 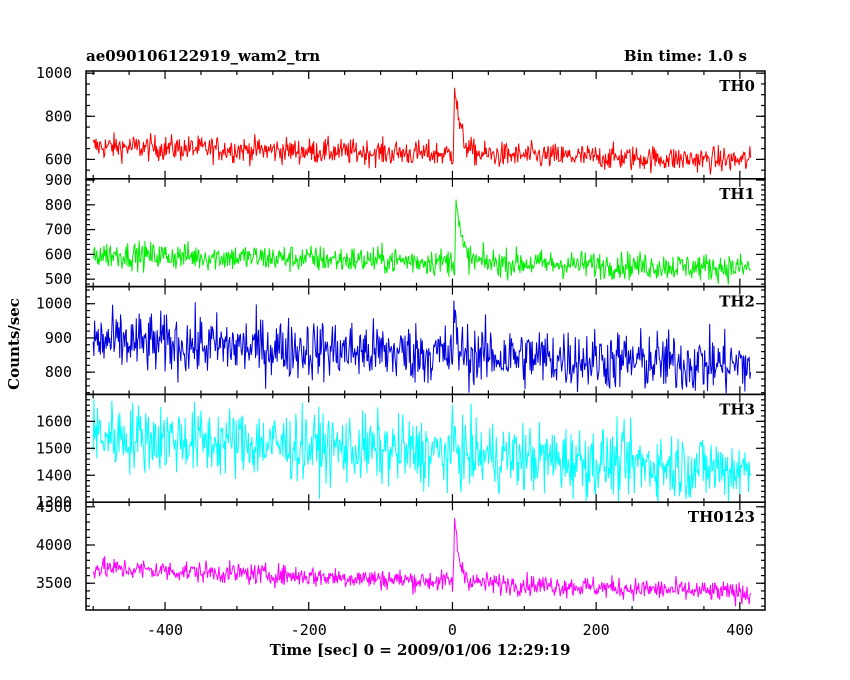 I want to click on panel-th2: 800 900 1000 TH2, so click(x=401, y=340).